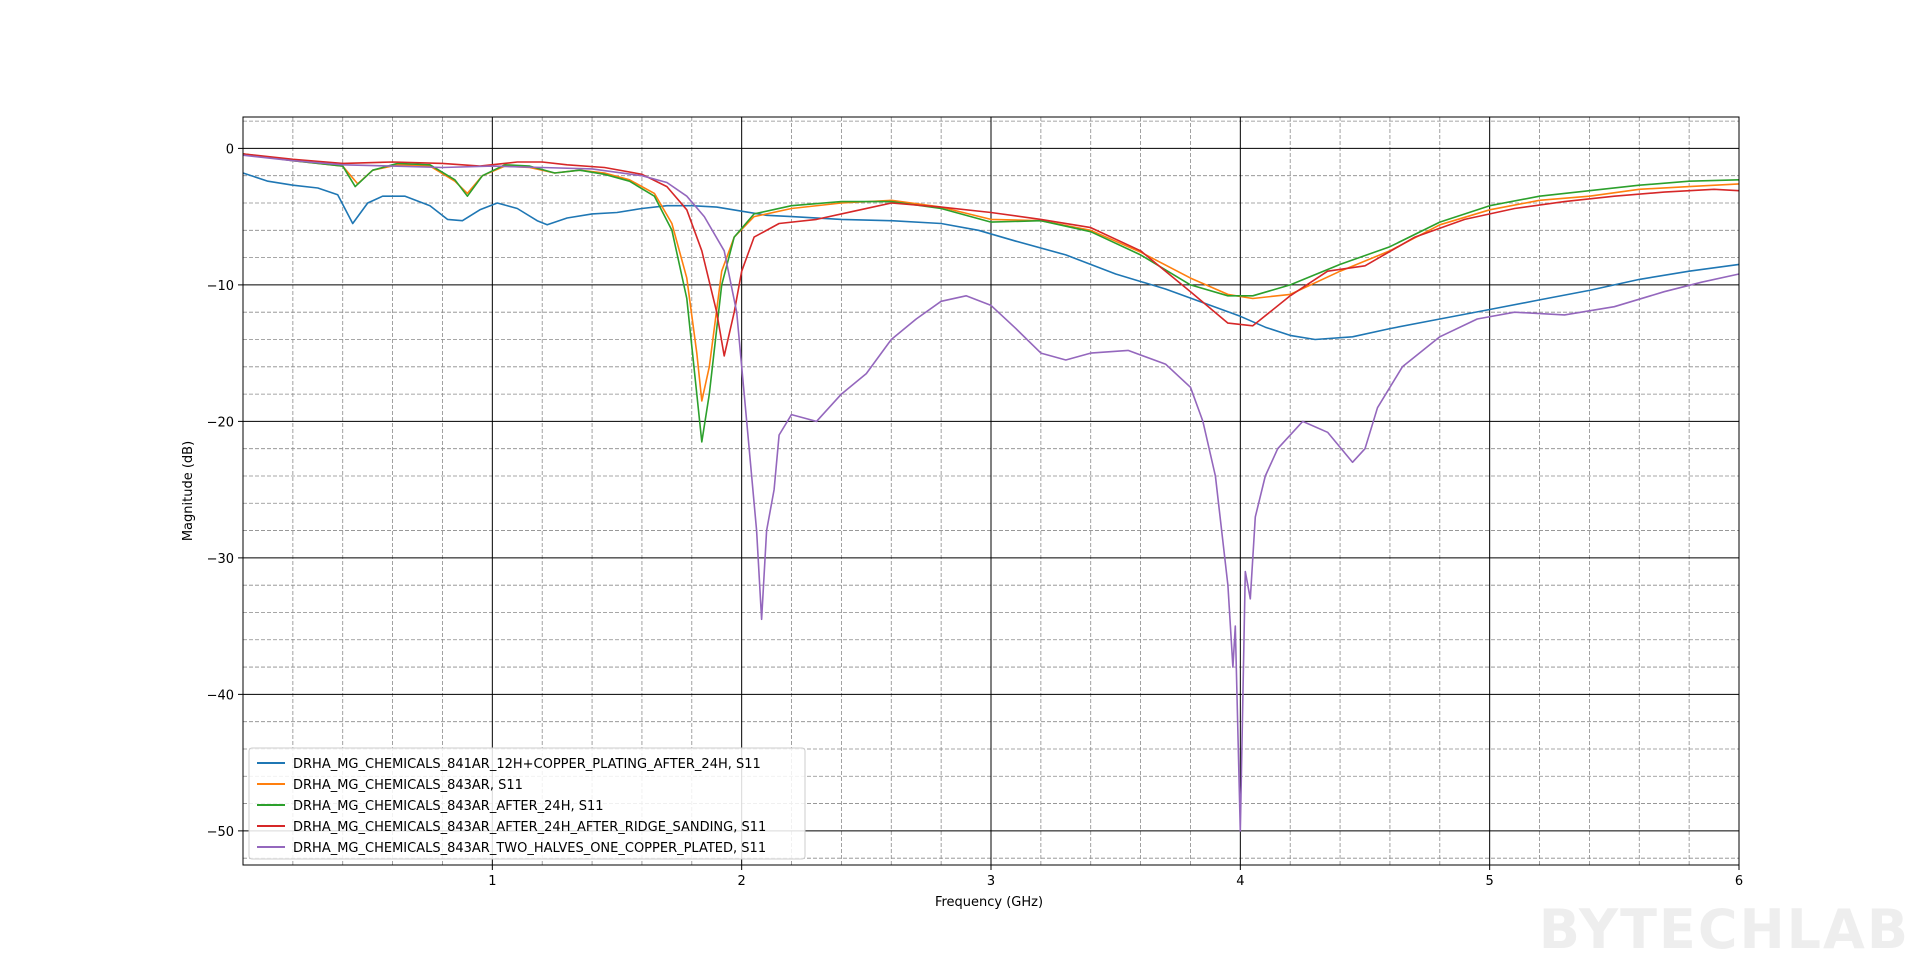  What do you see at coordinates (225, 491) in the screenshot?
I see `y-axis-ticks: 0 −10 −20 −30 −40 −50` at bounding box center [225, 491].